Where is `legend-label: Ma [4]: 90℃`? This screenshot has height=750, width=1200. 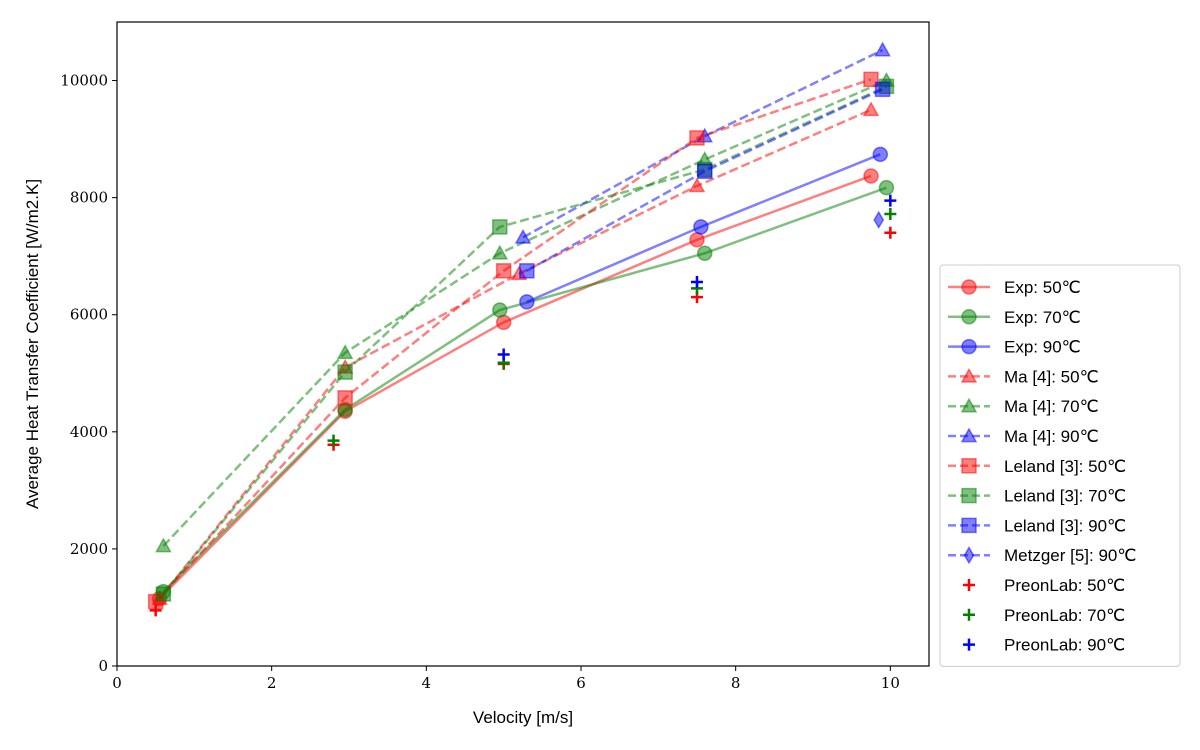
legend-label: Ma [4]: 90℃ is located at coordinates (1051, 436).